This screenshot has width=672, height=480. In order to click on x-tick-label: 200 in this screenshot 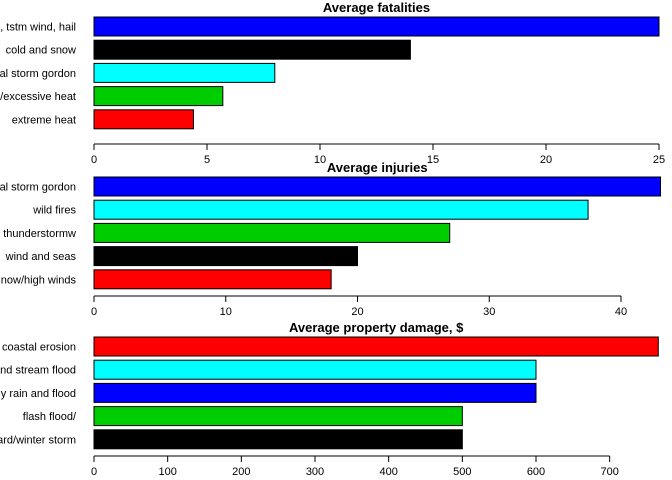, I will do `click(241, 472)`.